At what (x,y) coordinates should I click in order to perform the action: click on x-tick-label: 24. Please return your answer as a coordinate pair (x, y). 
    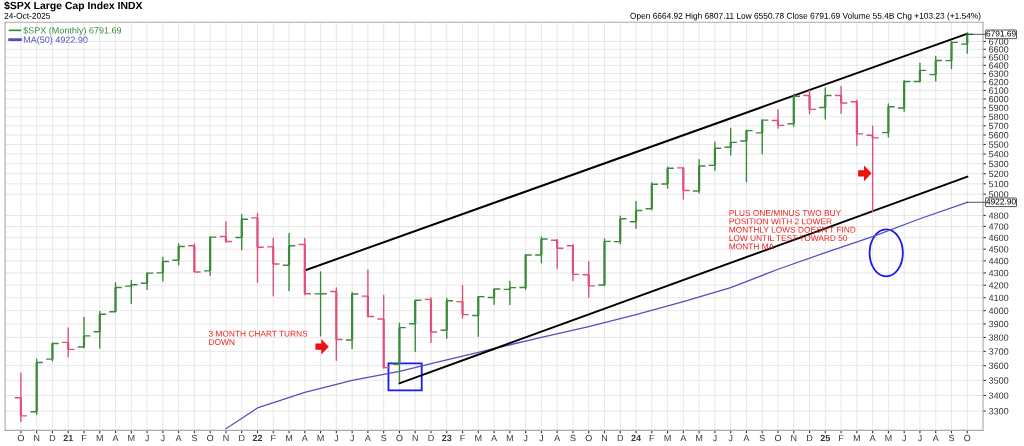
    Looking at the image, I should click on (636, 438).